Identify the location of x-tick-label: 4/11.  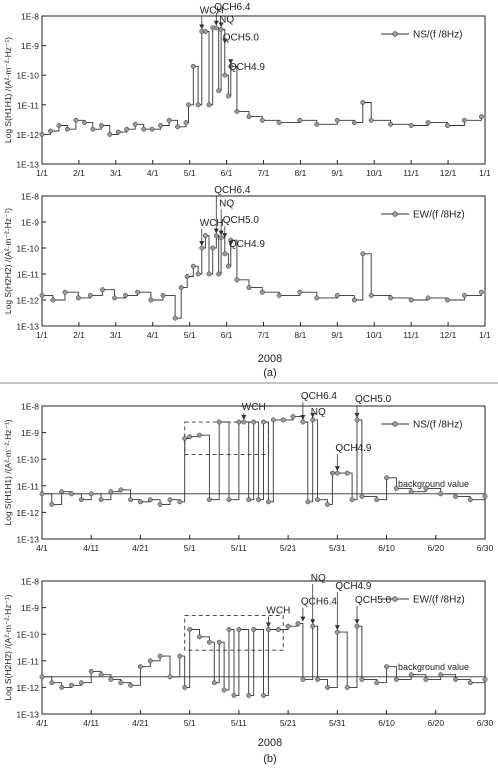
(91, 548).